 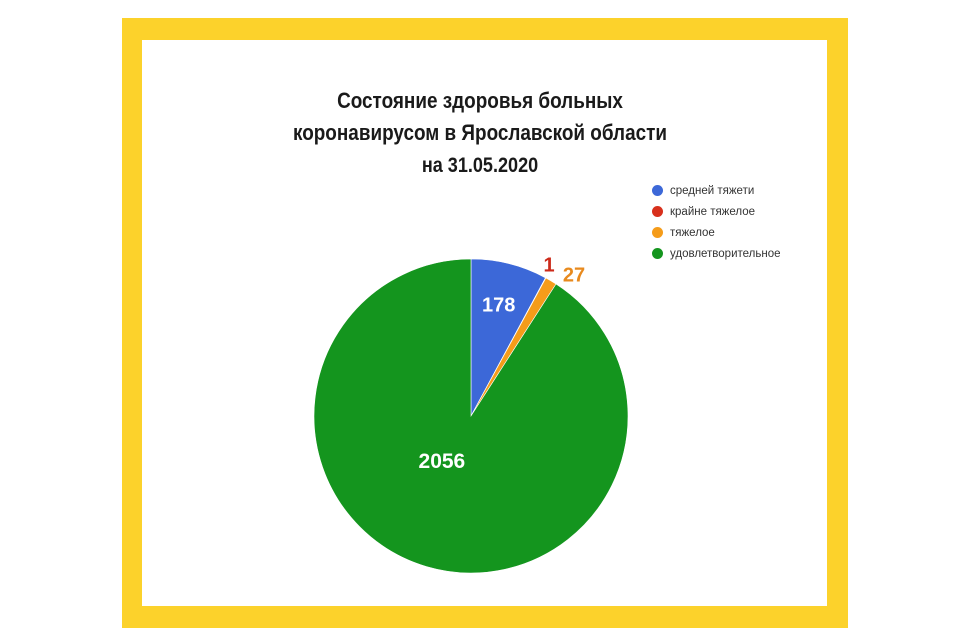 What do you see at coordinates (480, 165) in the screenshot?
I see `chart-title-line-3: на 31.05.2020` at bounding box center [480, 165].